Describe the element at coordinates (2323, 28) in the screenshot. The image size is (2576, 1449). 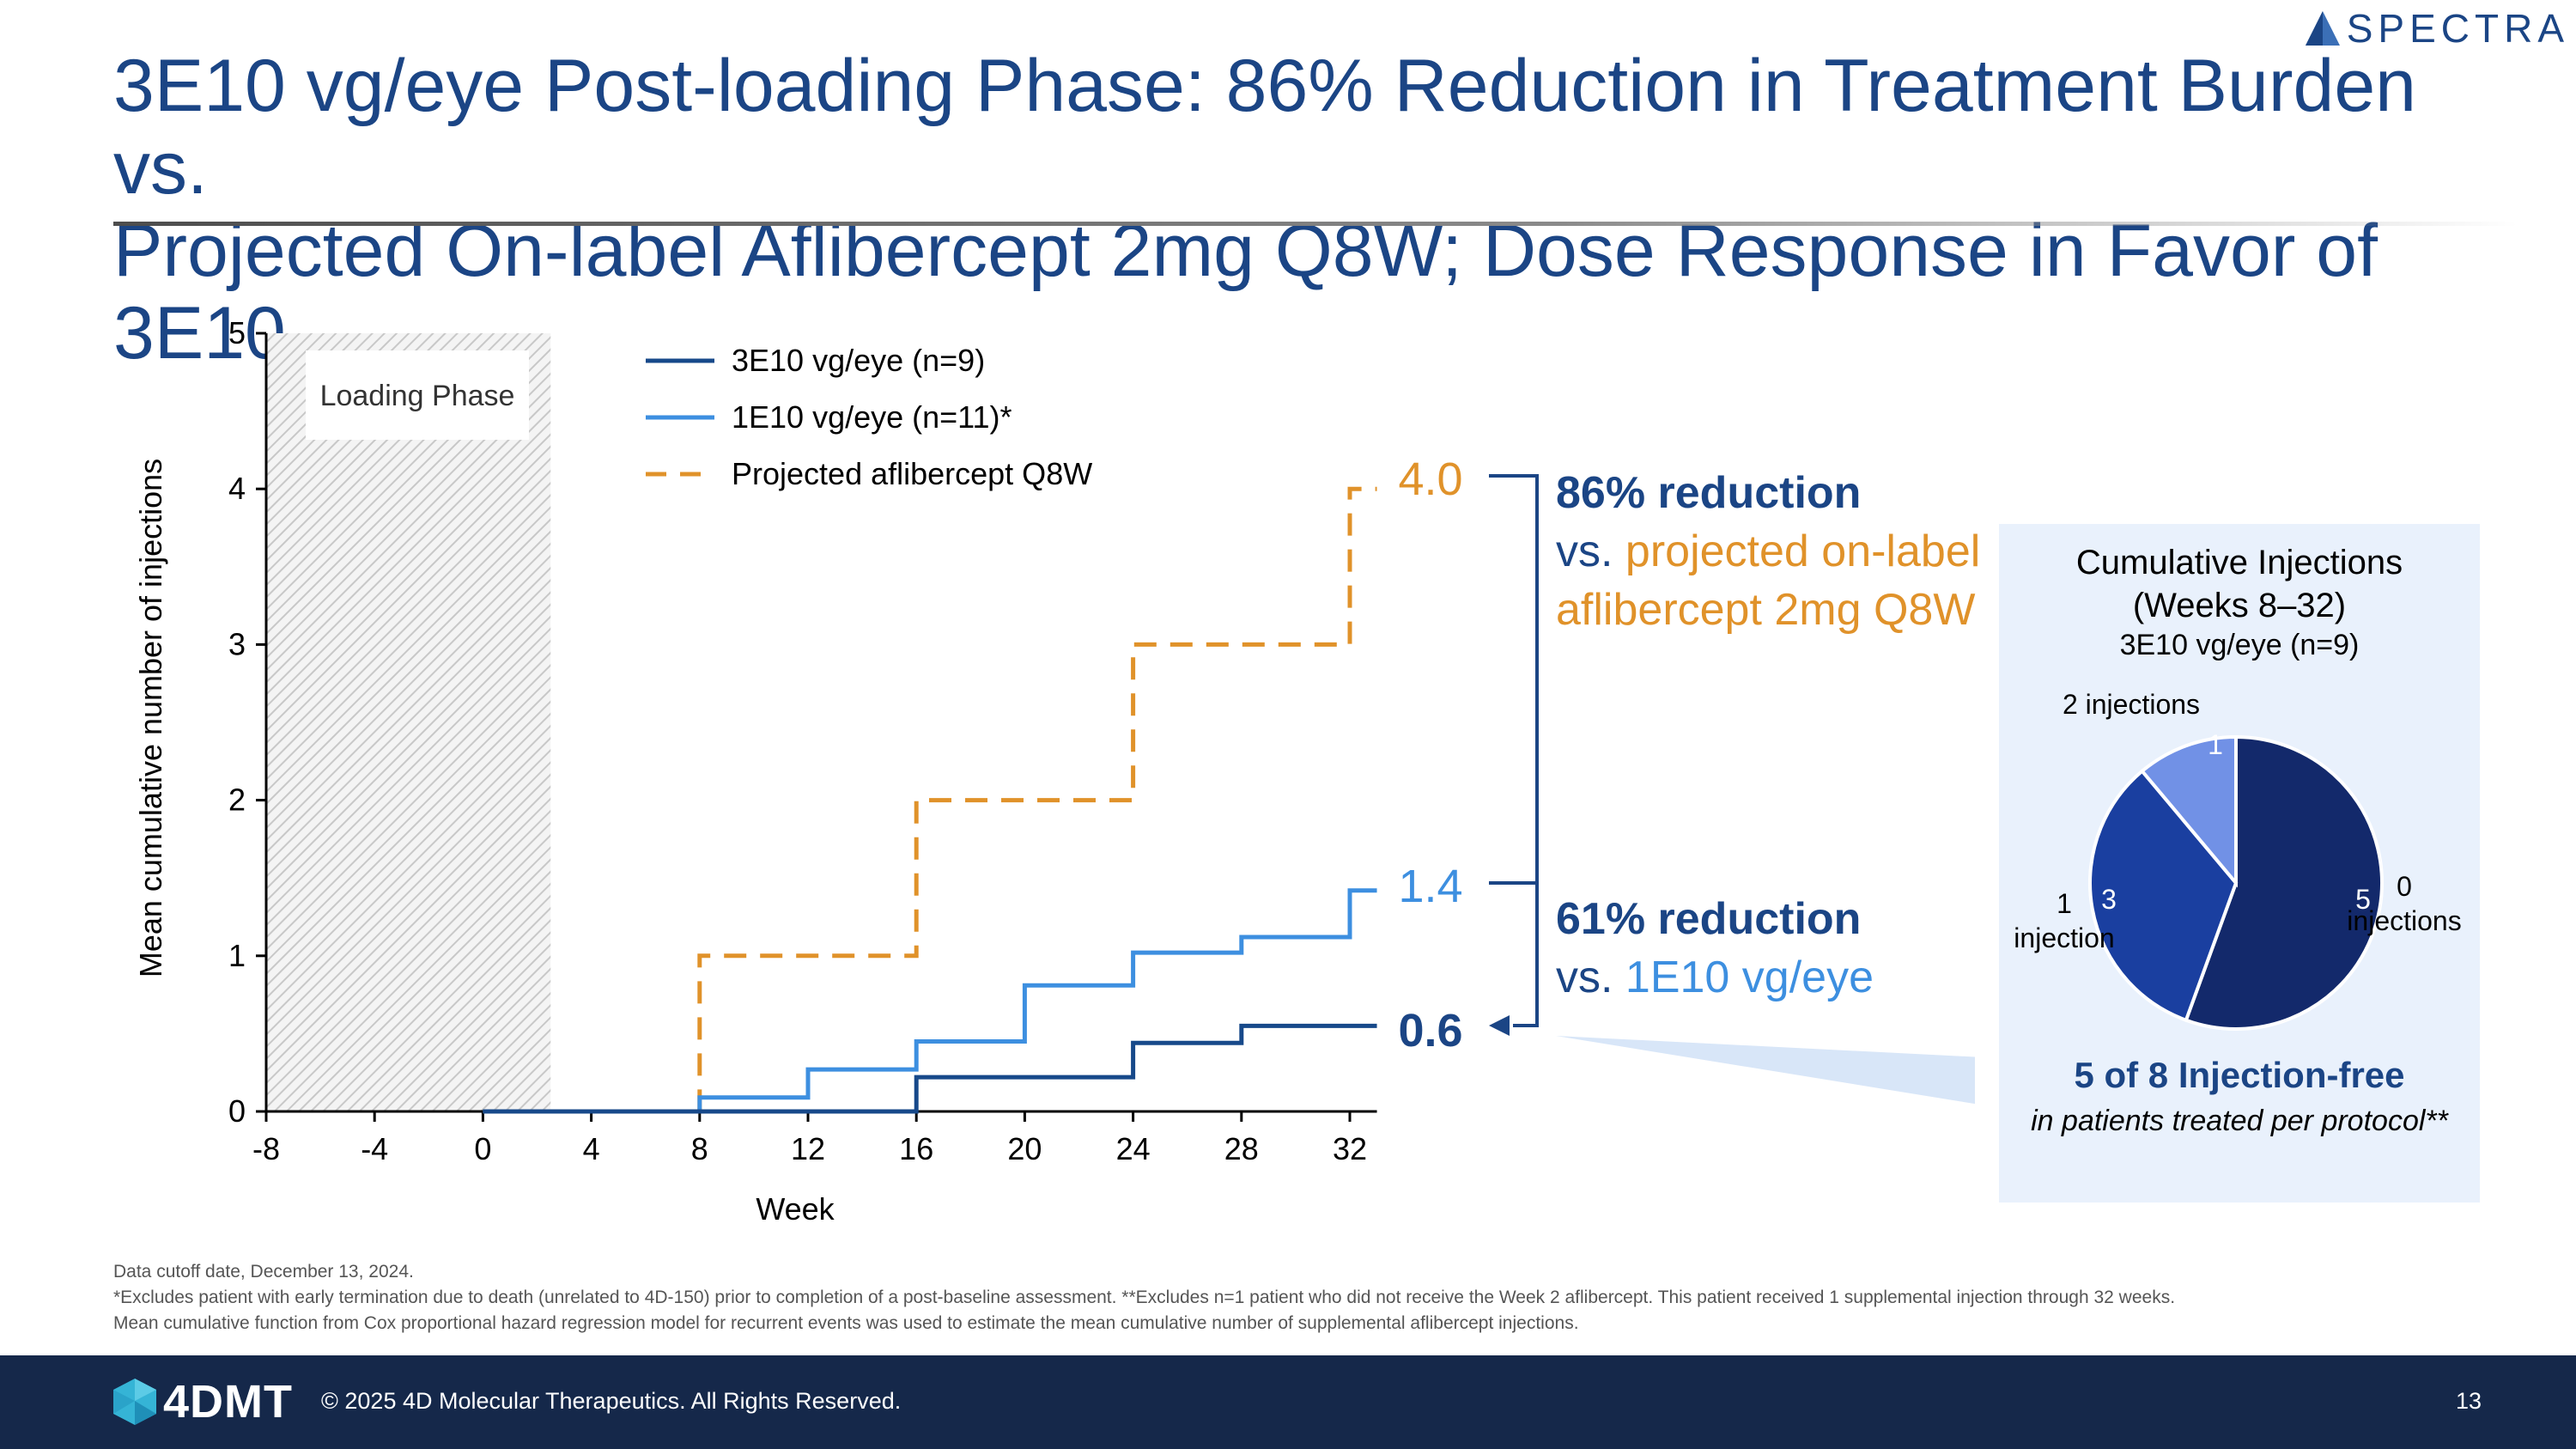
I see `spectra-triangle-icon` at that location.